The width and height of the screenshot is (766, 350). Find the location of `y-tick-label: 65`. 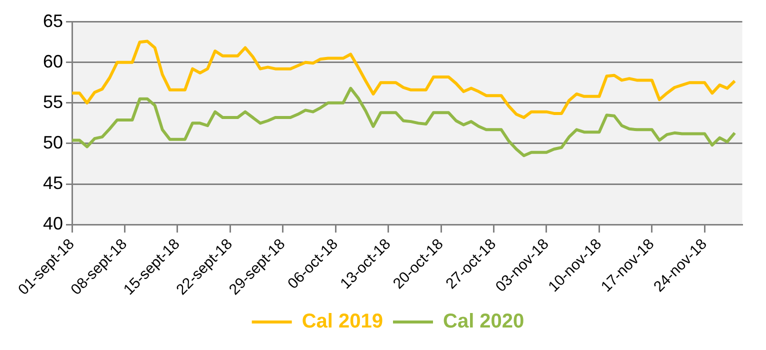

y-tick-label: 65 is located at coordinates (52, 20).